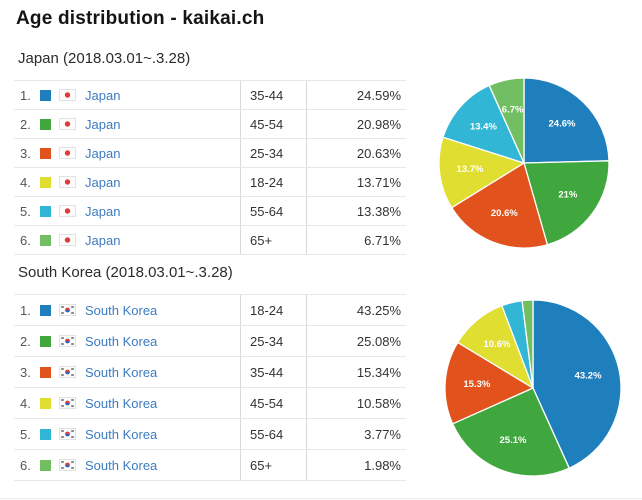 The width and height of the screenshot is (642, 500). What do you see at coordinates (356, 182) in the screenshot?
I see `percent-value: 13.71%` at bounding box center [356, 182].